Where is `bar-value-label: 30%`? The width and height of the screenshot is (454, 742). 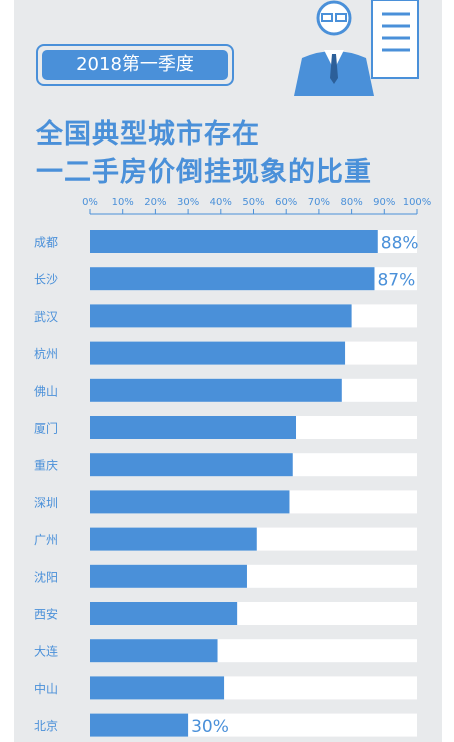
bar-value-label: 30% is located at coordinates (210, 727).